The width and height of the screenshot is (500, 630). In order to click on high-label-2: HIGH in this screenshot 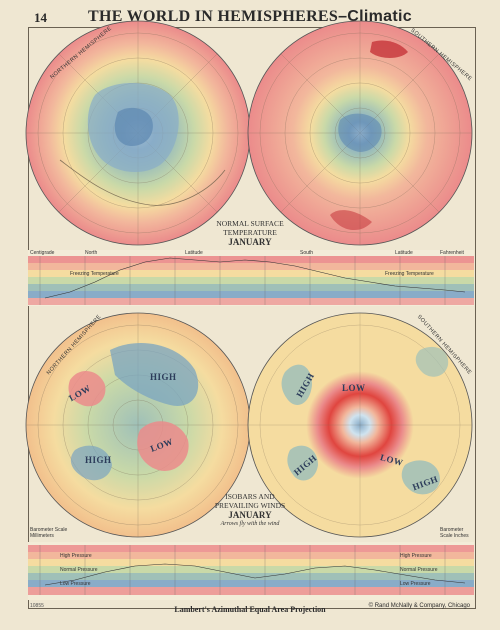, I will do `click(98, 460)`.